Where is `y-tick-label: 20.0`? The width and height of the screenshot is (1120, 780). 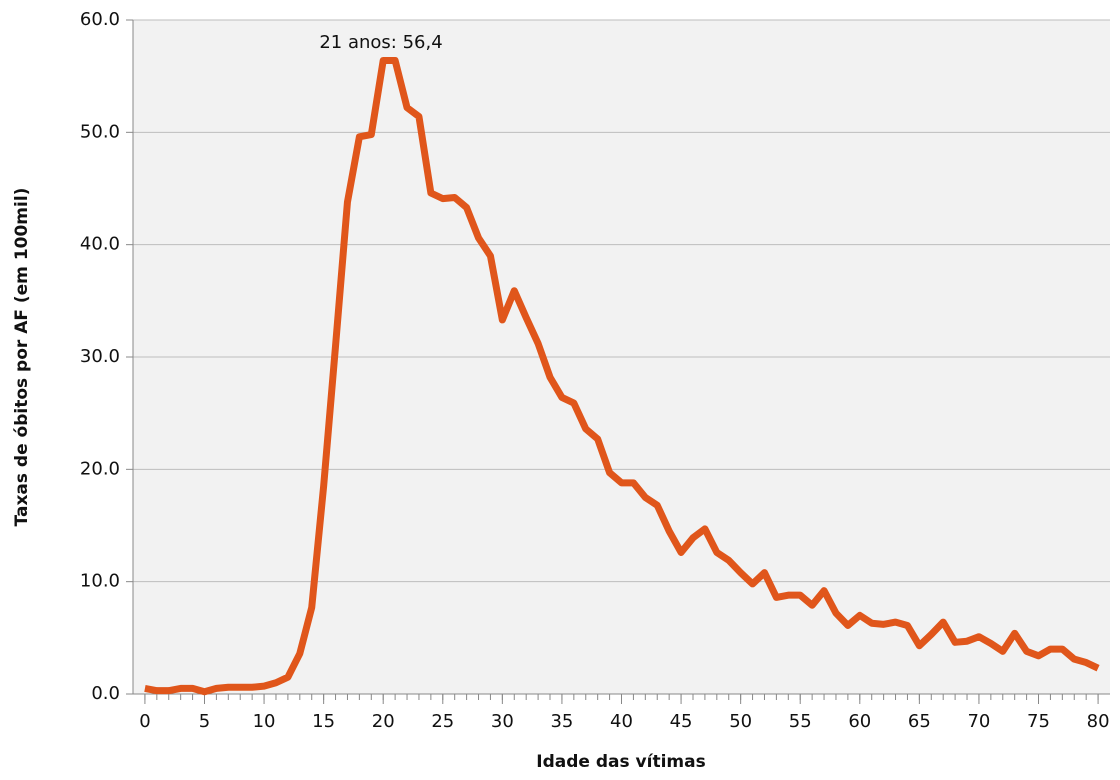 y-tick-label: 20.0 is located at coordinates (100, 468).